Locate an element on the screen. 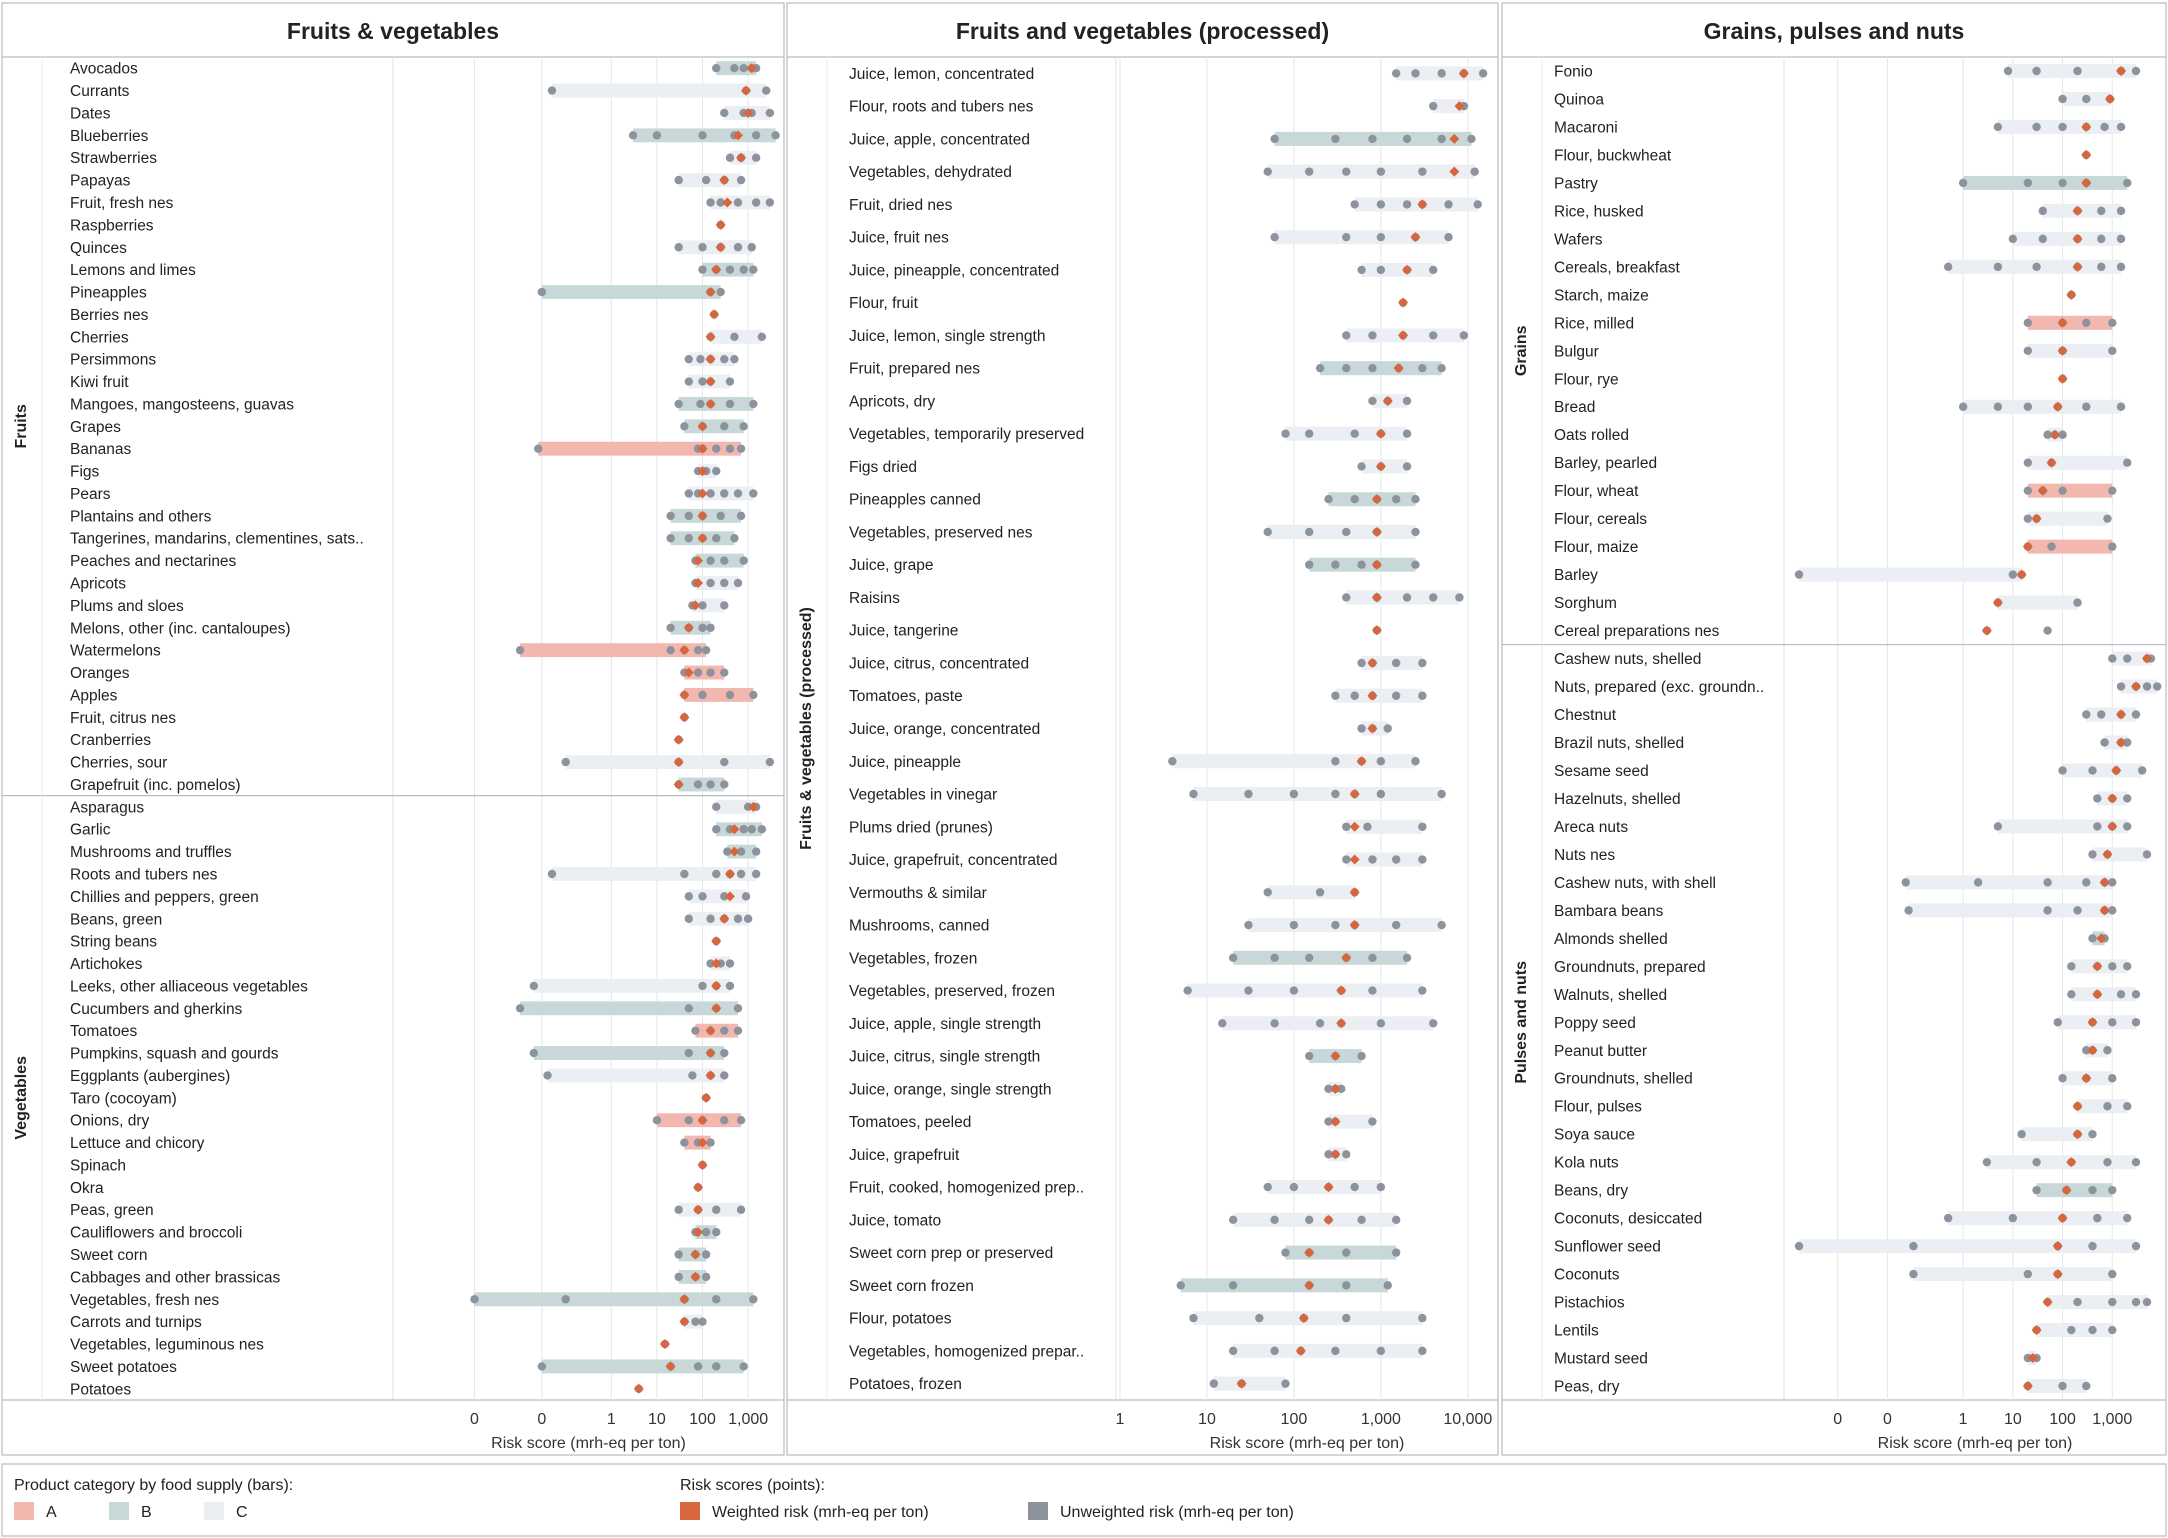 The width and height of the screenshot is (2168, 1538). row-item: Juice, citrus, concentrated is located at coordinates (1138, 663).